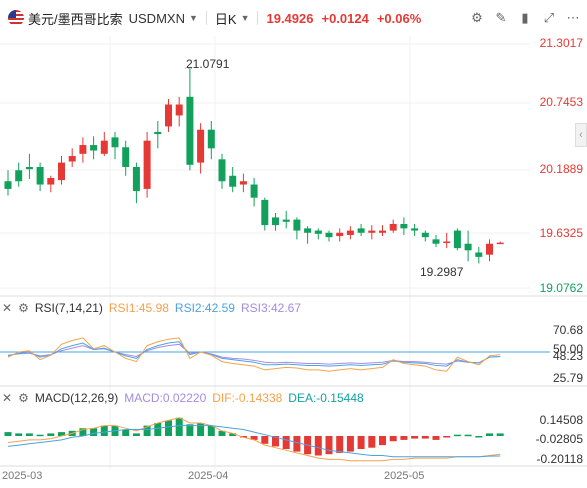  I want to click on us-flag-icon, so click(16, 18).